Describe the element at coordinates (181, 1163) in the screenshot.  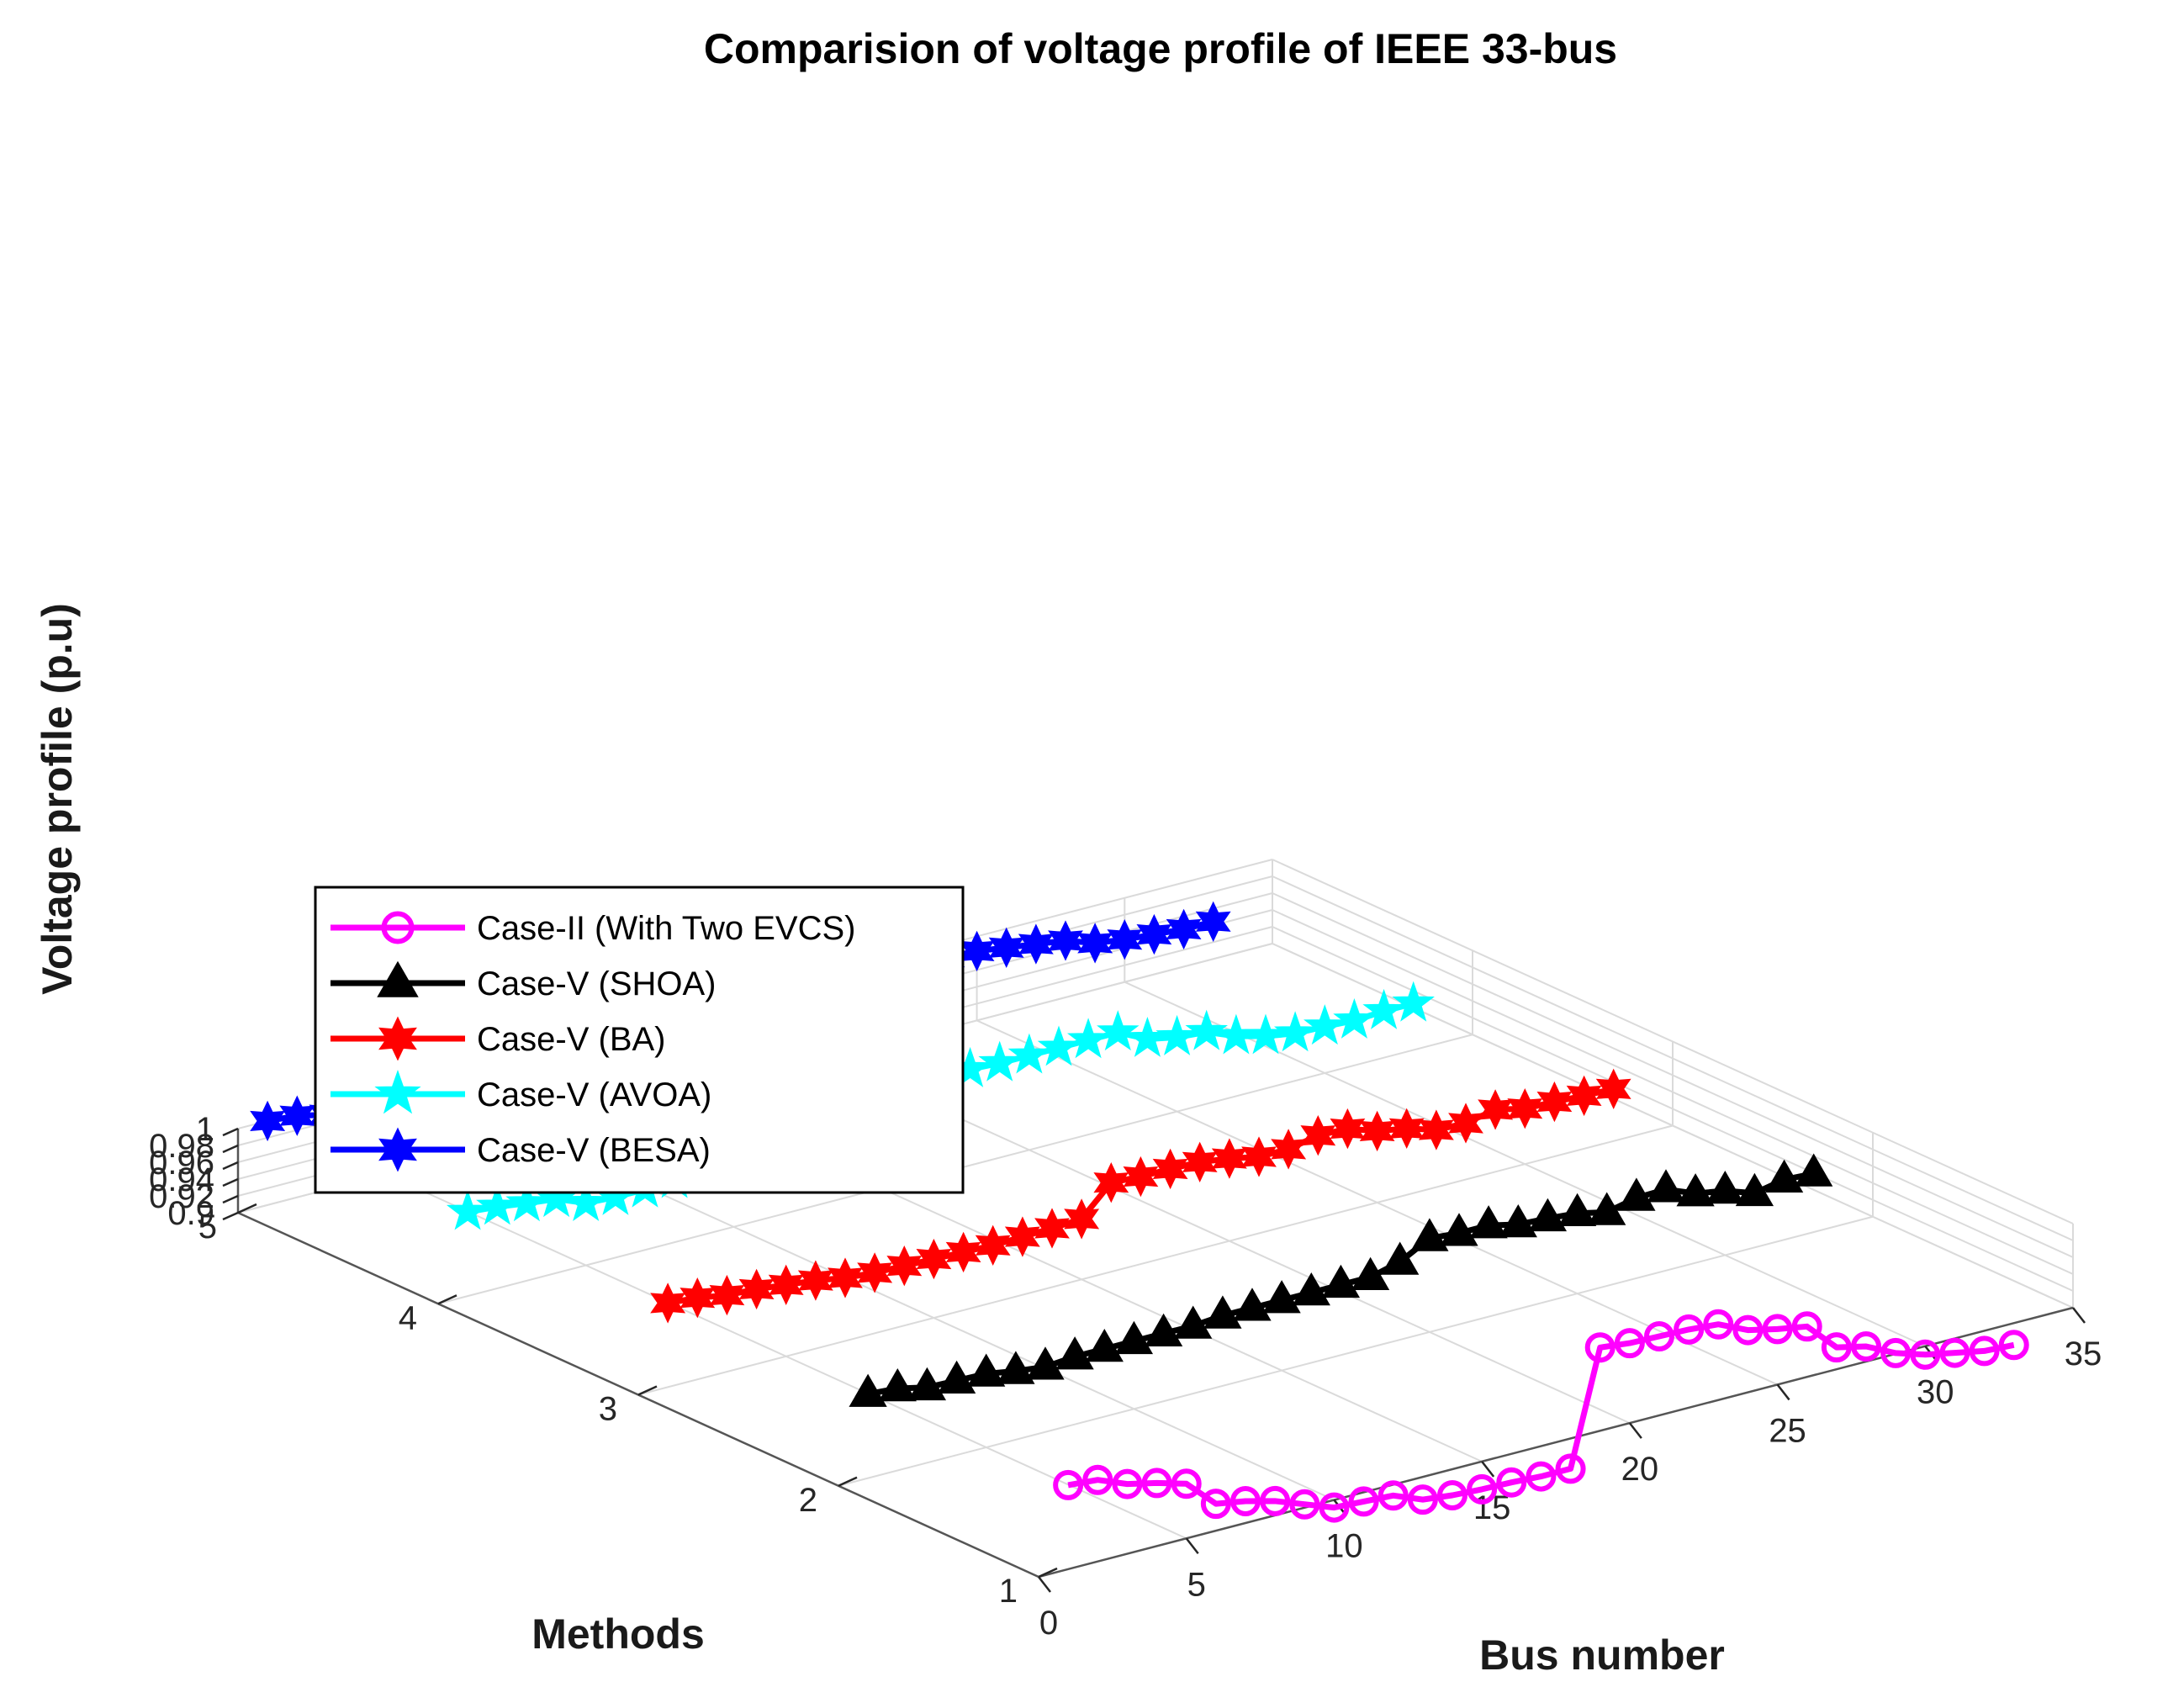
I see `z-tick-label: 0.96` at that location.